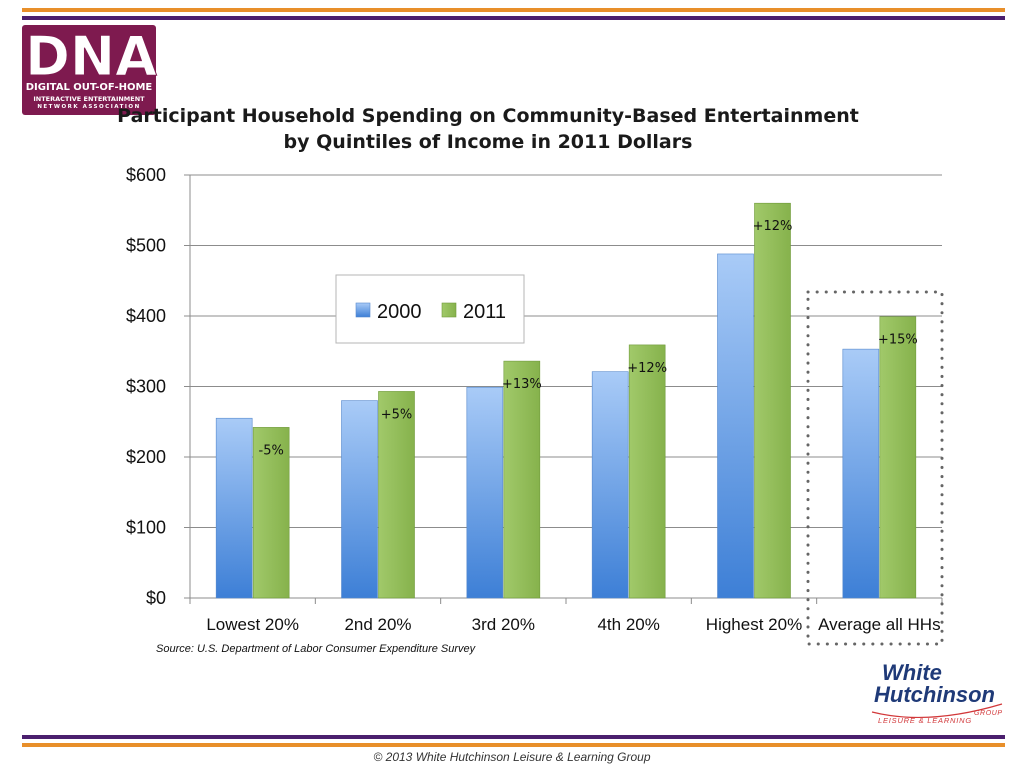 This screenshot has width=1024, height=768. Describe the element at coordinates (513, 10) in the screenshot. I see `top-rule-orange` at that location.